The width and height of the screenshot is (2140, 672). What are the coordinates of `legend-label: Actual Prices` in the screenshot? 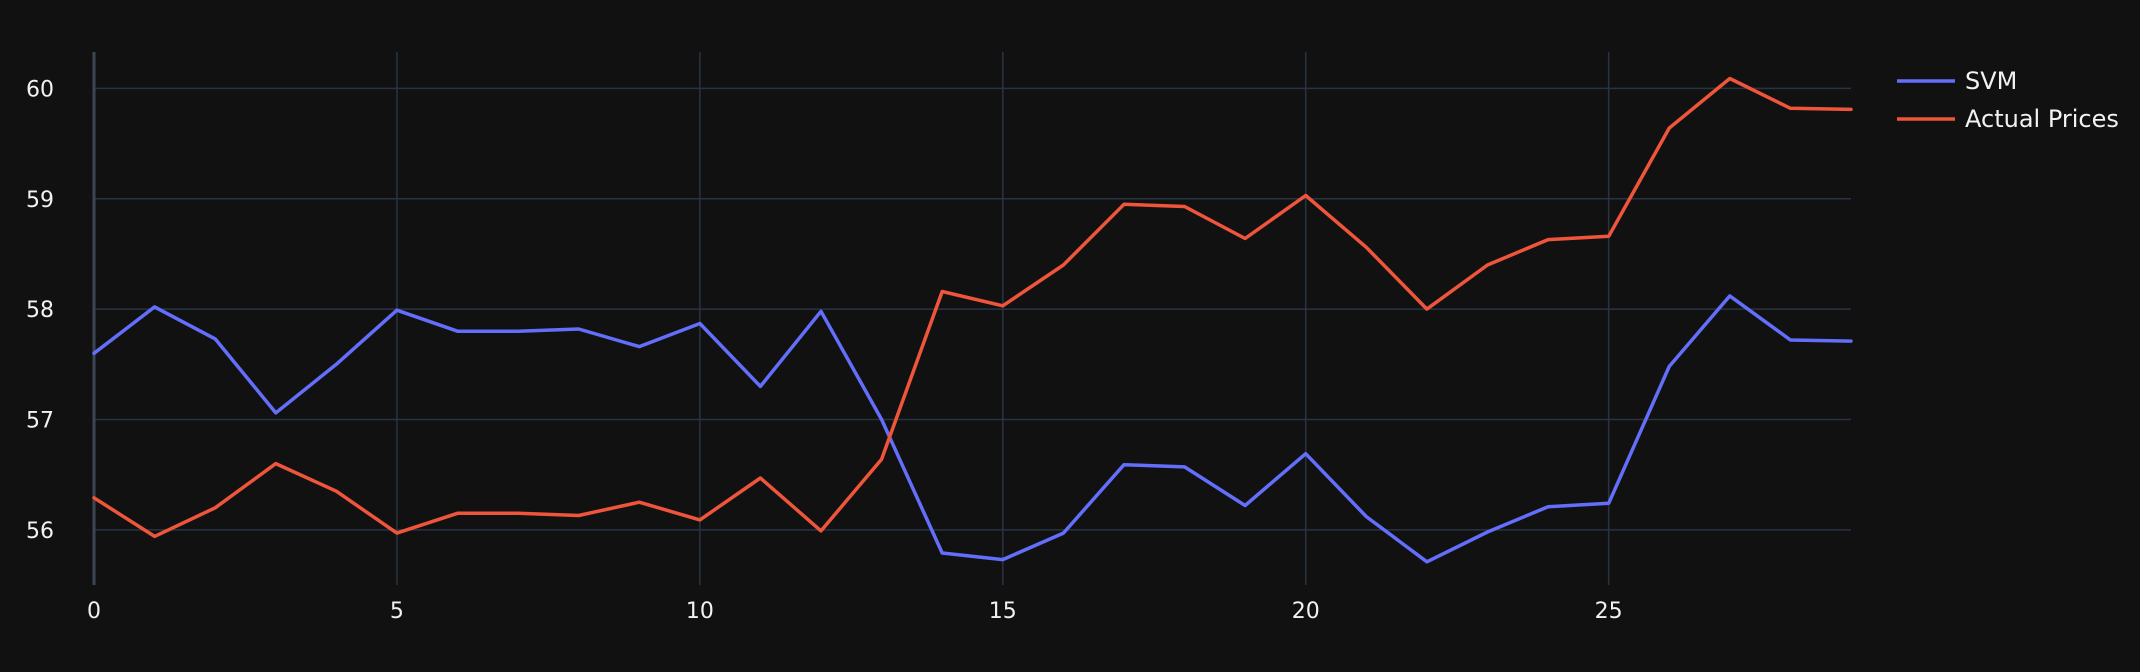 It's located at (2042, 119).